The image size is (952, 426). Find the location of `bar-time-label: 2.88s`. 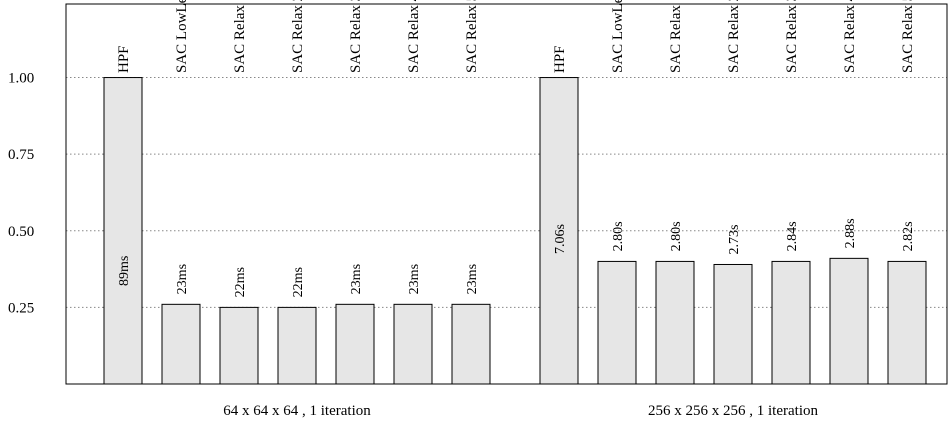

bar-time-label: 2.88s is located at coordinates (850, 233).